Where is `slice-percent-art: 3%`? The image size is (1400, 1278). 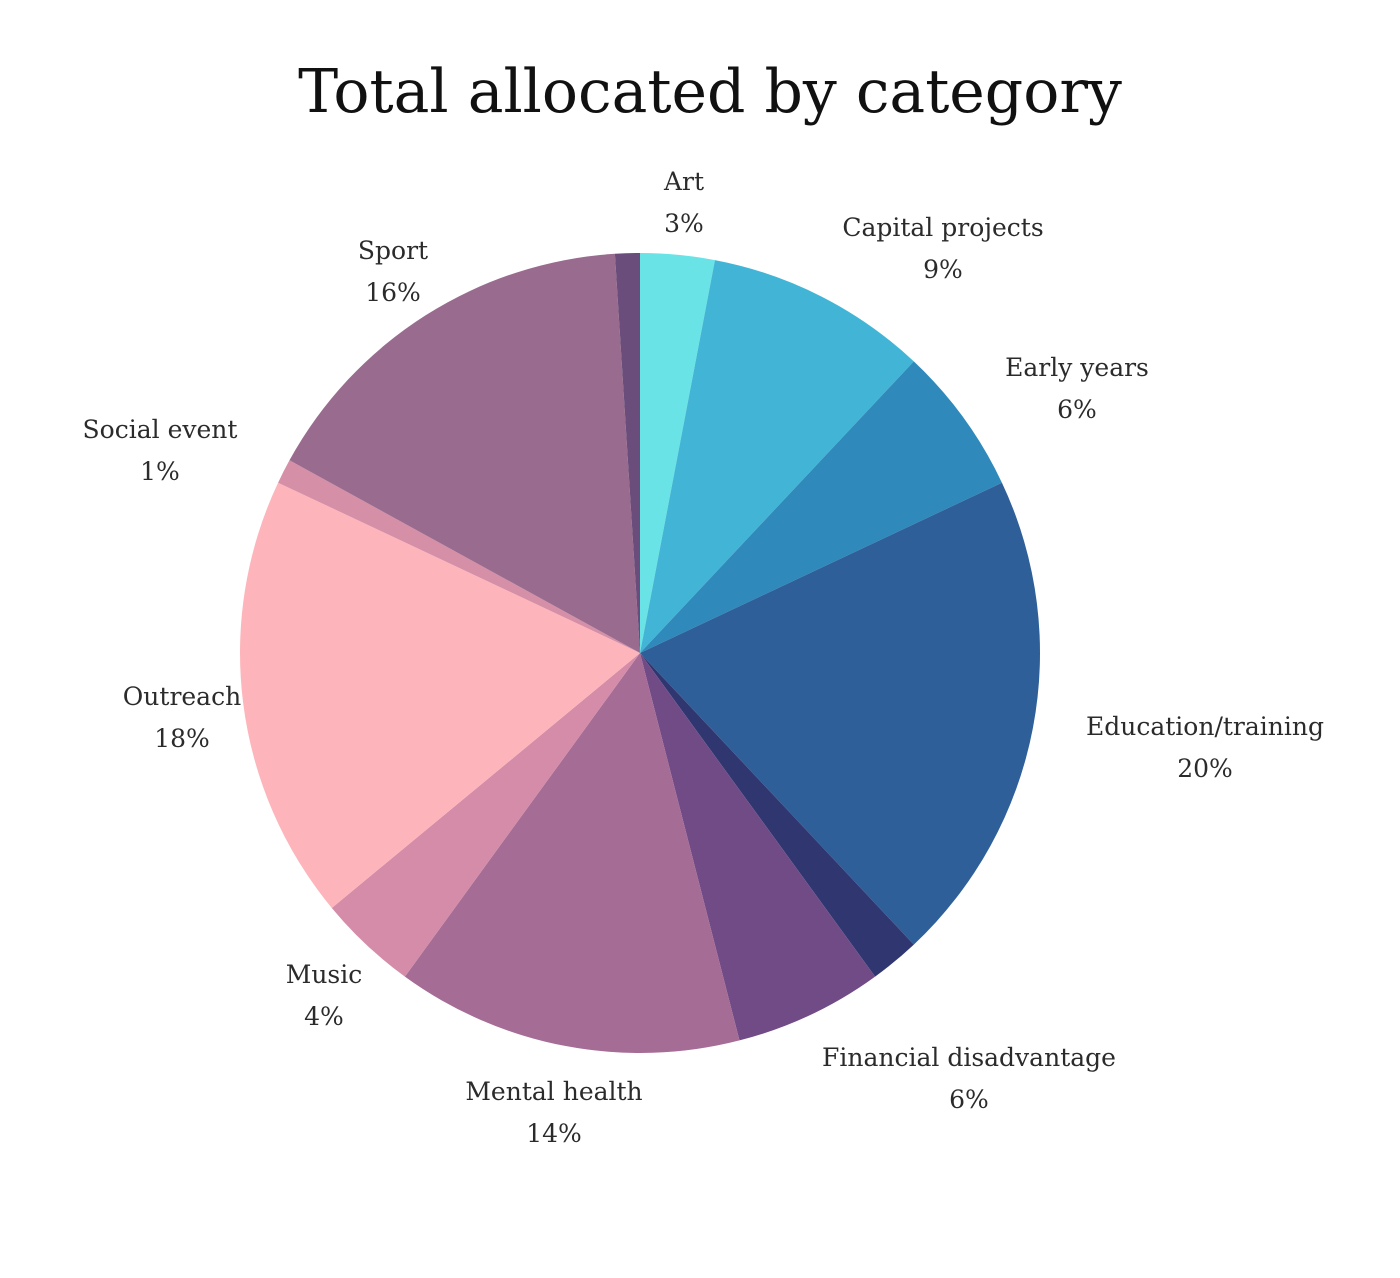
slice-percent-art: 3% is located at coordinates (684, 223).